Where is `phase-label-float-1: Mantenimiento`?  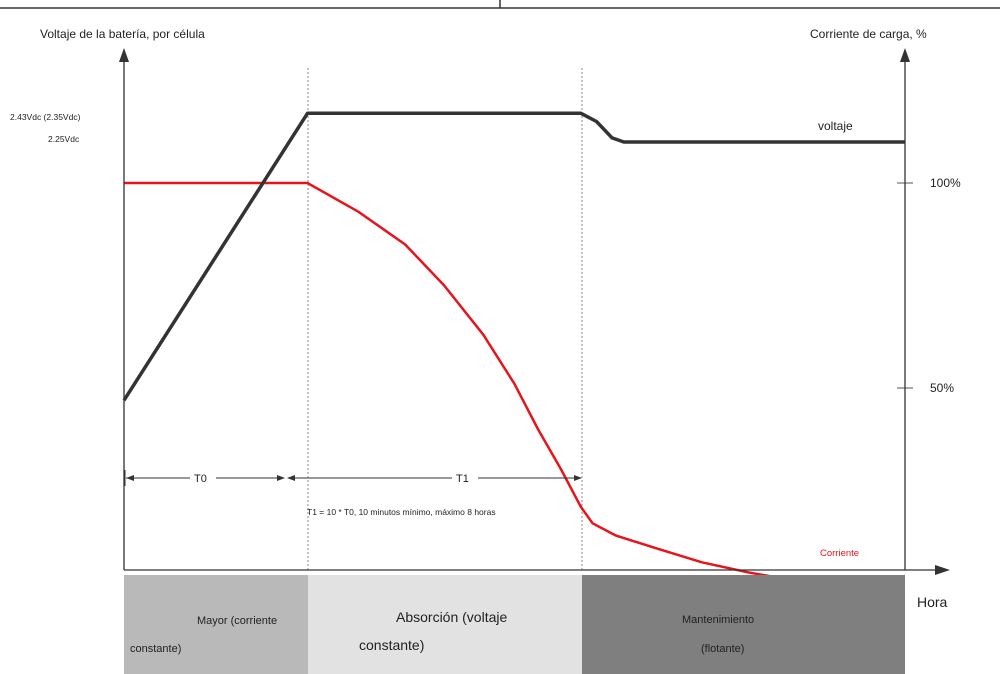 phase-label-float-1: Mantenimiento is located at coordinates (718, 620).